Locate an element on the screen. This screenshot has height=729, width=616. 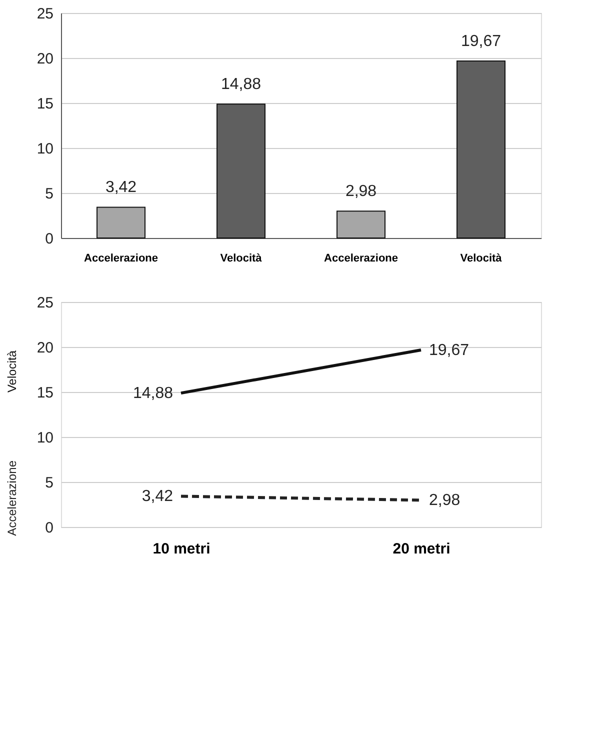
x-tick-label: 10 metri is located at coordinates (181, 549).